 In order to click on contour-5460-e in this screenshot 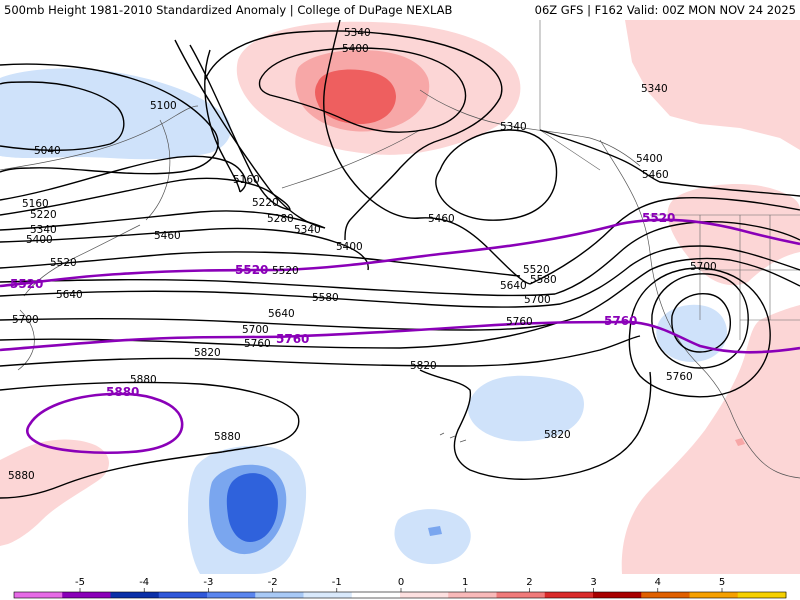, I will do `click(664, 241)`.